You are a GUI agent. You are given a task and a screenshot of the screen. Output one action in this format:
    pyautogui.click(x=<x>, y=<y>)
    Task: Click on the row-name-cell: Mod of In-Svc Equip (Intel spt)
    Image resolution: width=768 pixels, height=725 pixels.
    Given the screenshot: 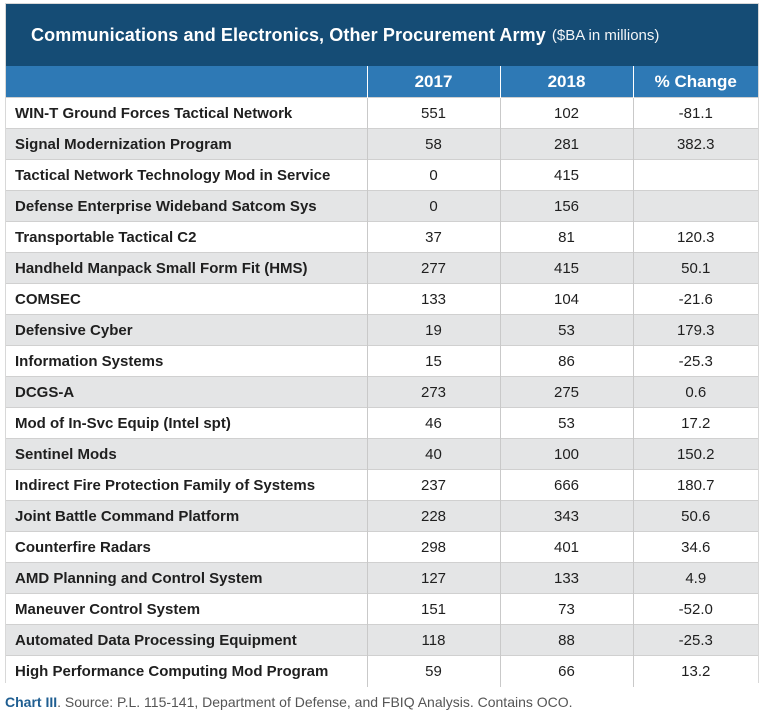 What is the action you would take?
    pyautogui.click(x=186, y=423)
    